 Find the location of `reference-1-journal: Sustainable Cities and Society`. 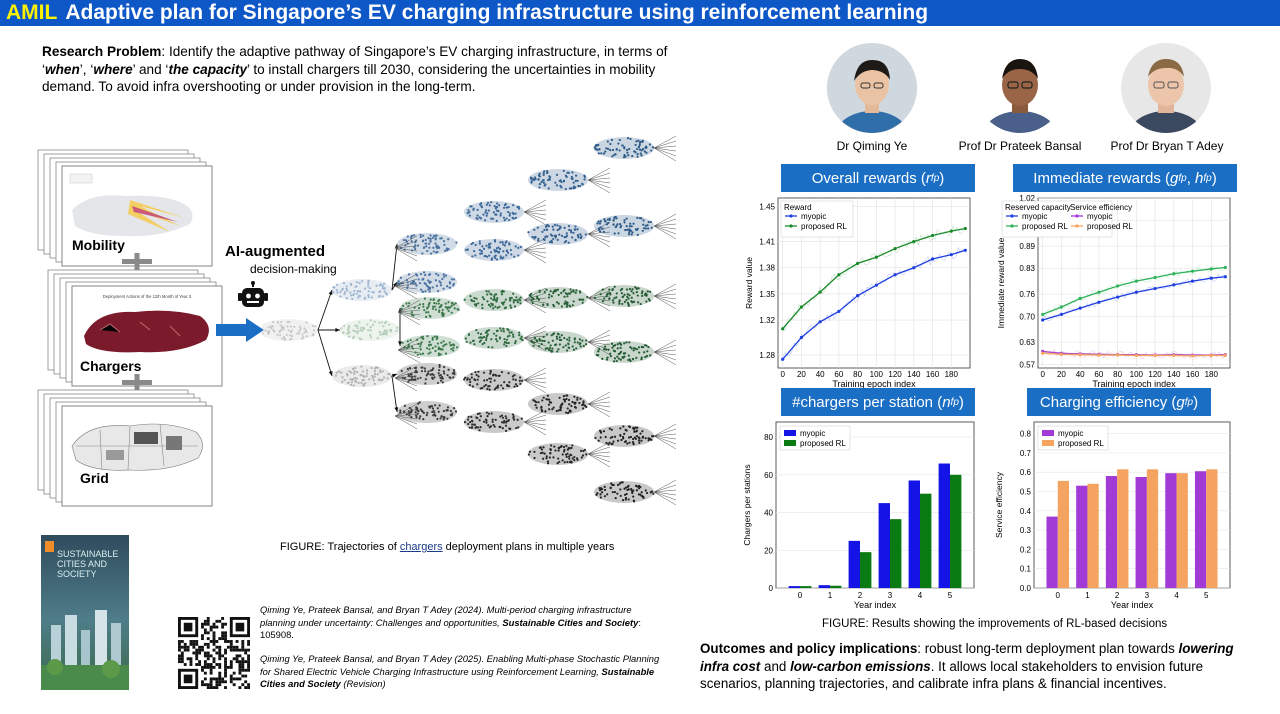

reference-1-journal: Sustainable Cities and Society is located at coordinates (570, 622).